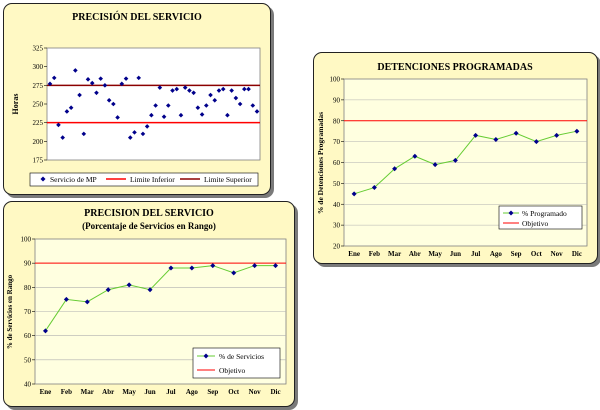  I want to click on x-tick-label: Jun, so click(149, 392).